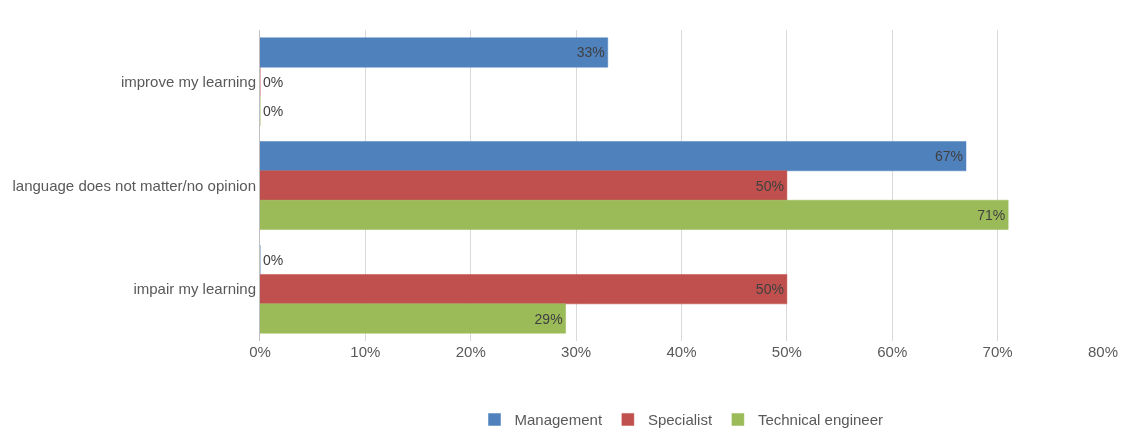 The width and height of the screenshot is (1133, 448). What do you see at coordinates (681, 351) in the screenshot?
I see `x-tick-label: 40%` at bounding box center [681, 351].